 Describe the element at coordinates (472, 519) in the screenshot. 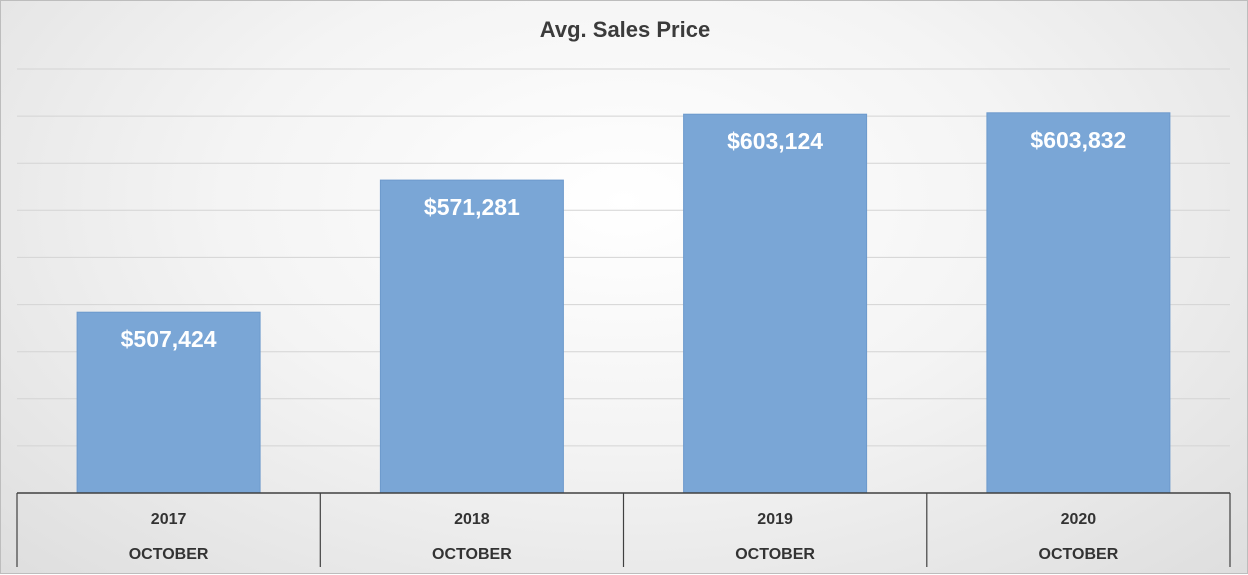

I see `tick-label-year: 2018` at that location.